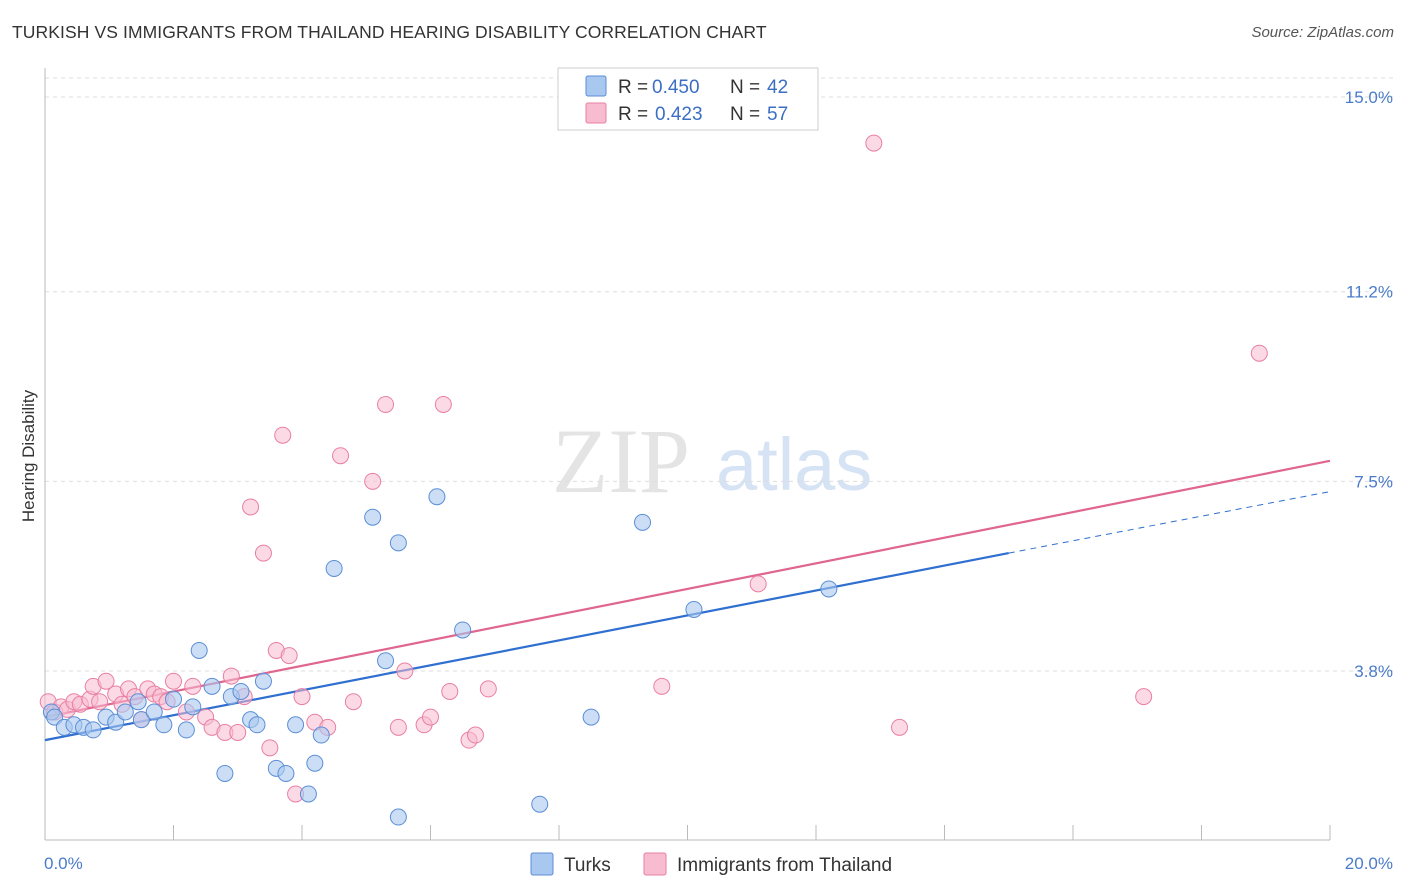  What do you see at coordinates (28, 455) in the screenshot?
I see `y-axis-label: Hearing Disability` at bounding box center [28, 455].